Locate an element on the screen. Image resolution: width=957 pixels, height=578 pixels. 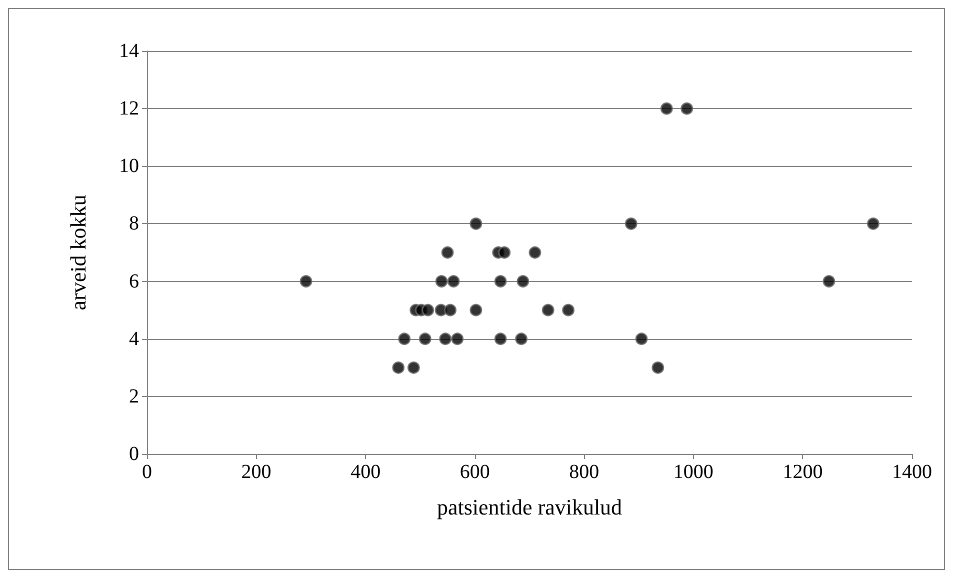
x-tick-label: 400 is located at coordinates (365, 472).